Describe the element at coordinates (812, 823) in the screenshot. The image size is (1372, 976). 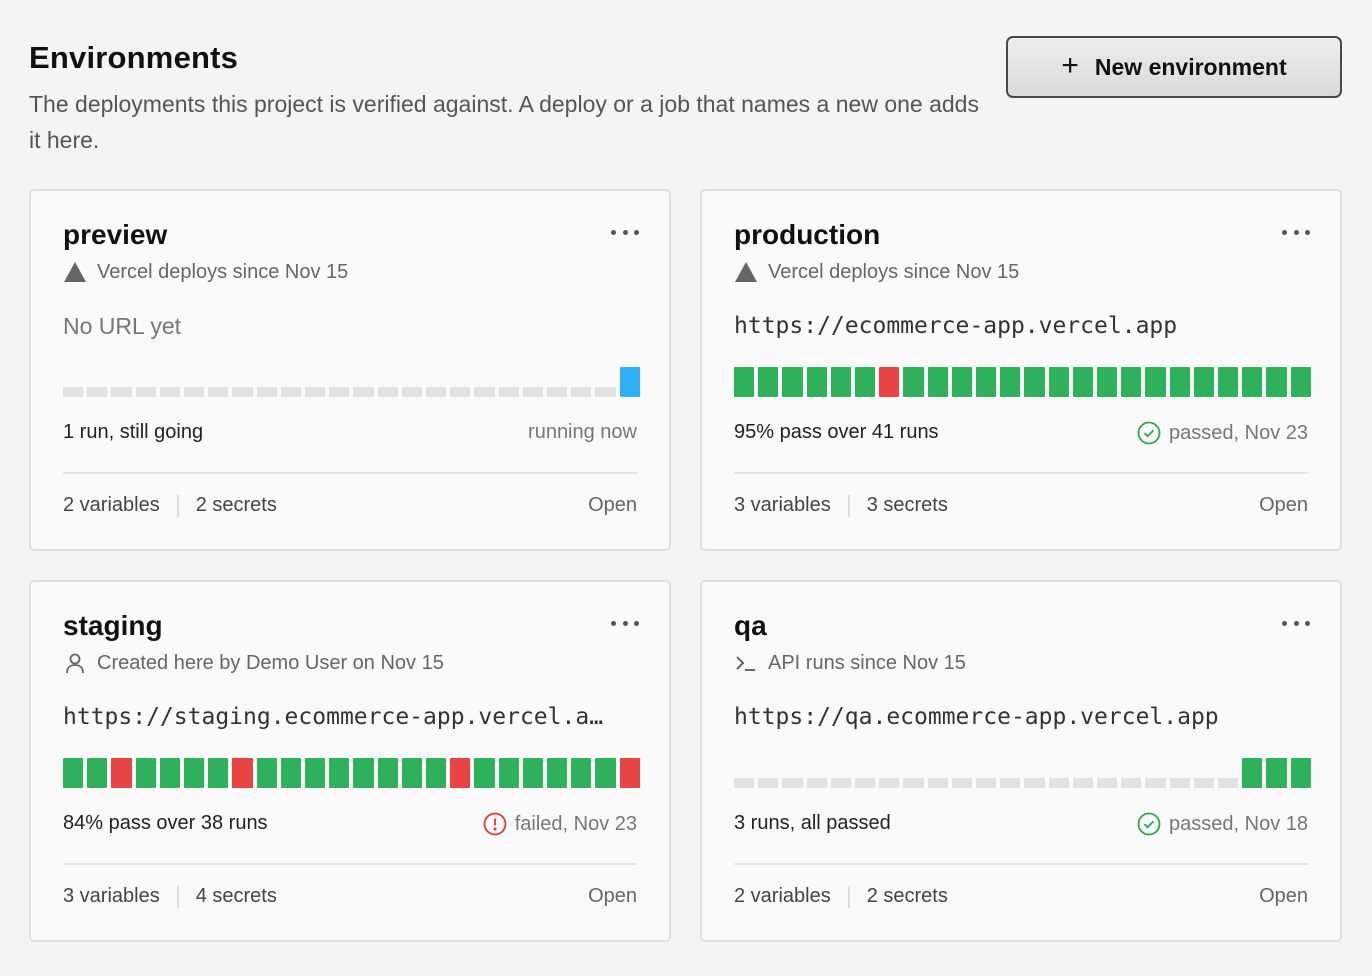
I see `run-summary: 3 runs, all passed` at that location.